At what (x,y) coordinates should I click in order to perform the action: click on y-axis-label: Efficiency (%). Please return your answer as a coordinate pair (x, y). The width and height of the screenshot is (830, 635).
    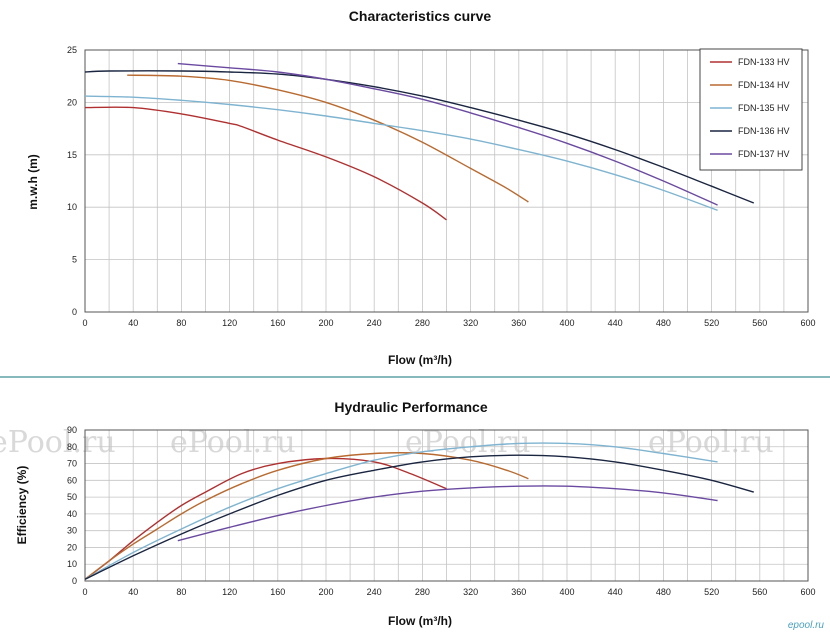
    Looking at the image, I should click on (22, 505).